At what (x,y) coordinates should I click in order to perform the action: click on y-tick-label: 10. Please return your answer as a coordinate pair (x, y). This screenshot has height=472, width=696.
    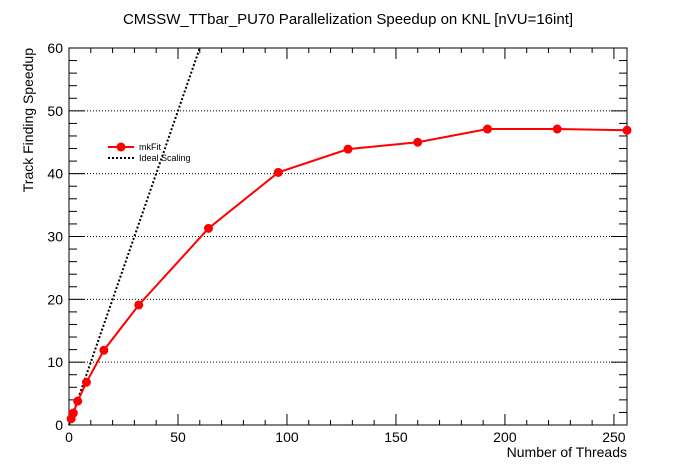
    Looking at the image, I should click on (55, 362).